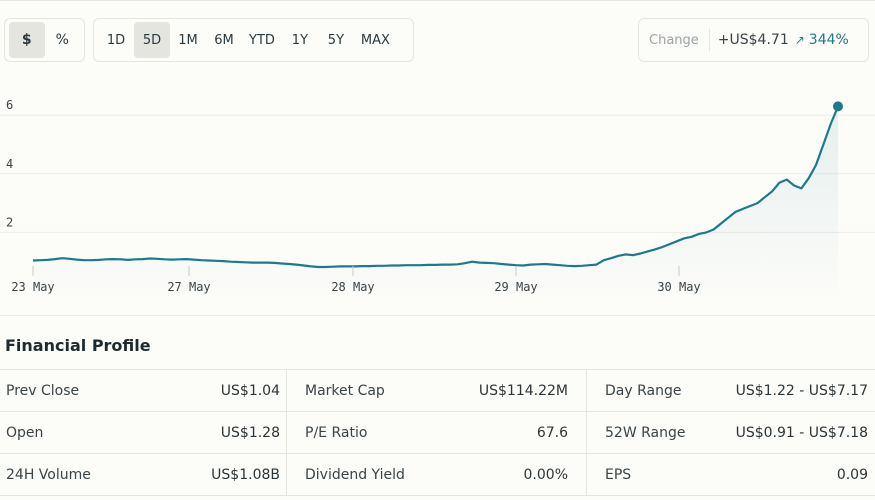  I want to click on time-range-selector: 1D 5D 1M 6M YTD 1Y 5Y MAX, so click(253, 40).